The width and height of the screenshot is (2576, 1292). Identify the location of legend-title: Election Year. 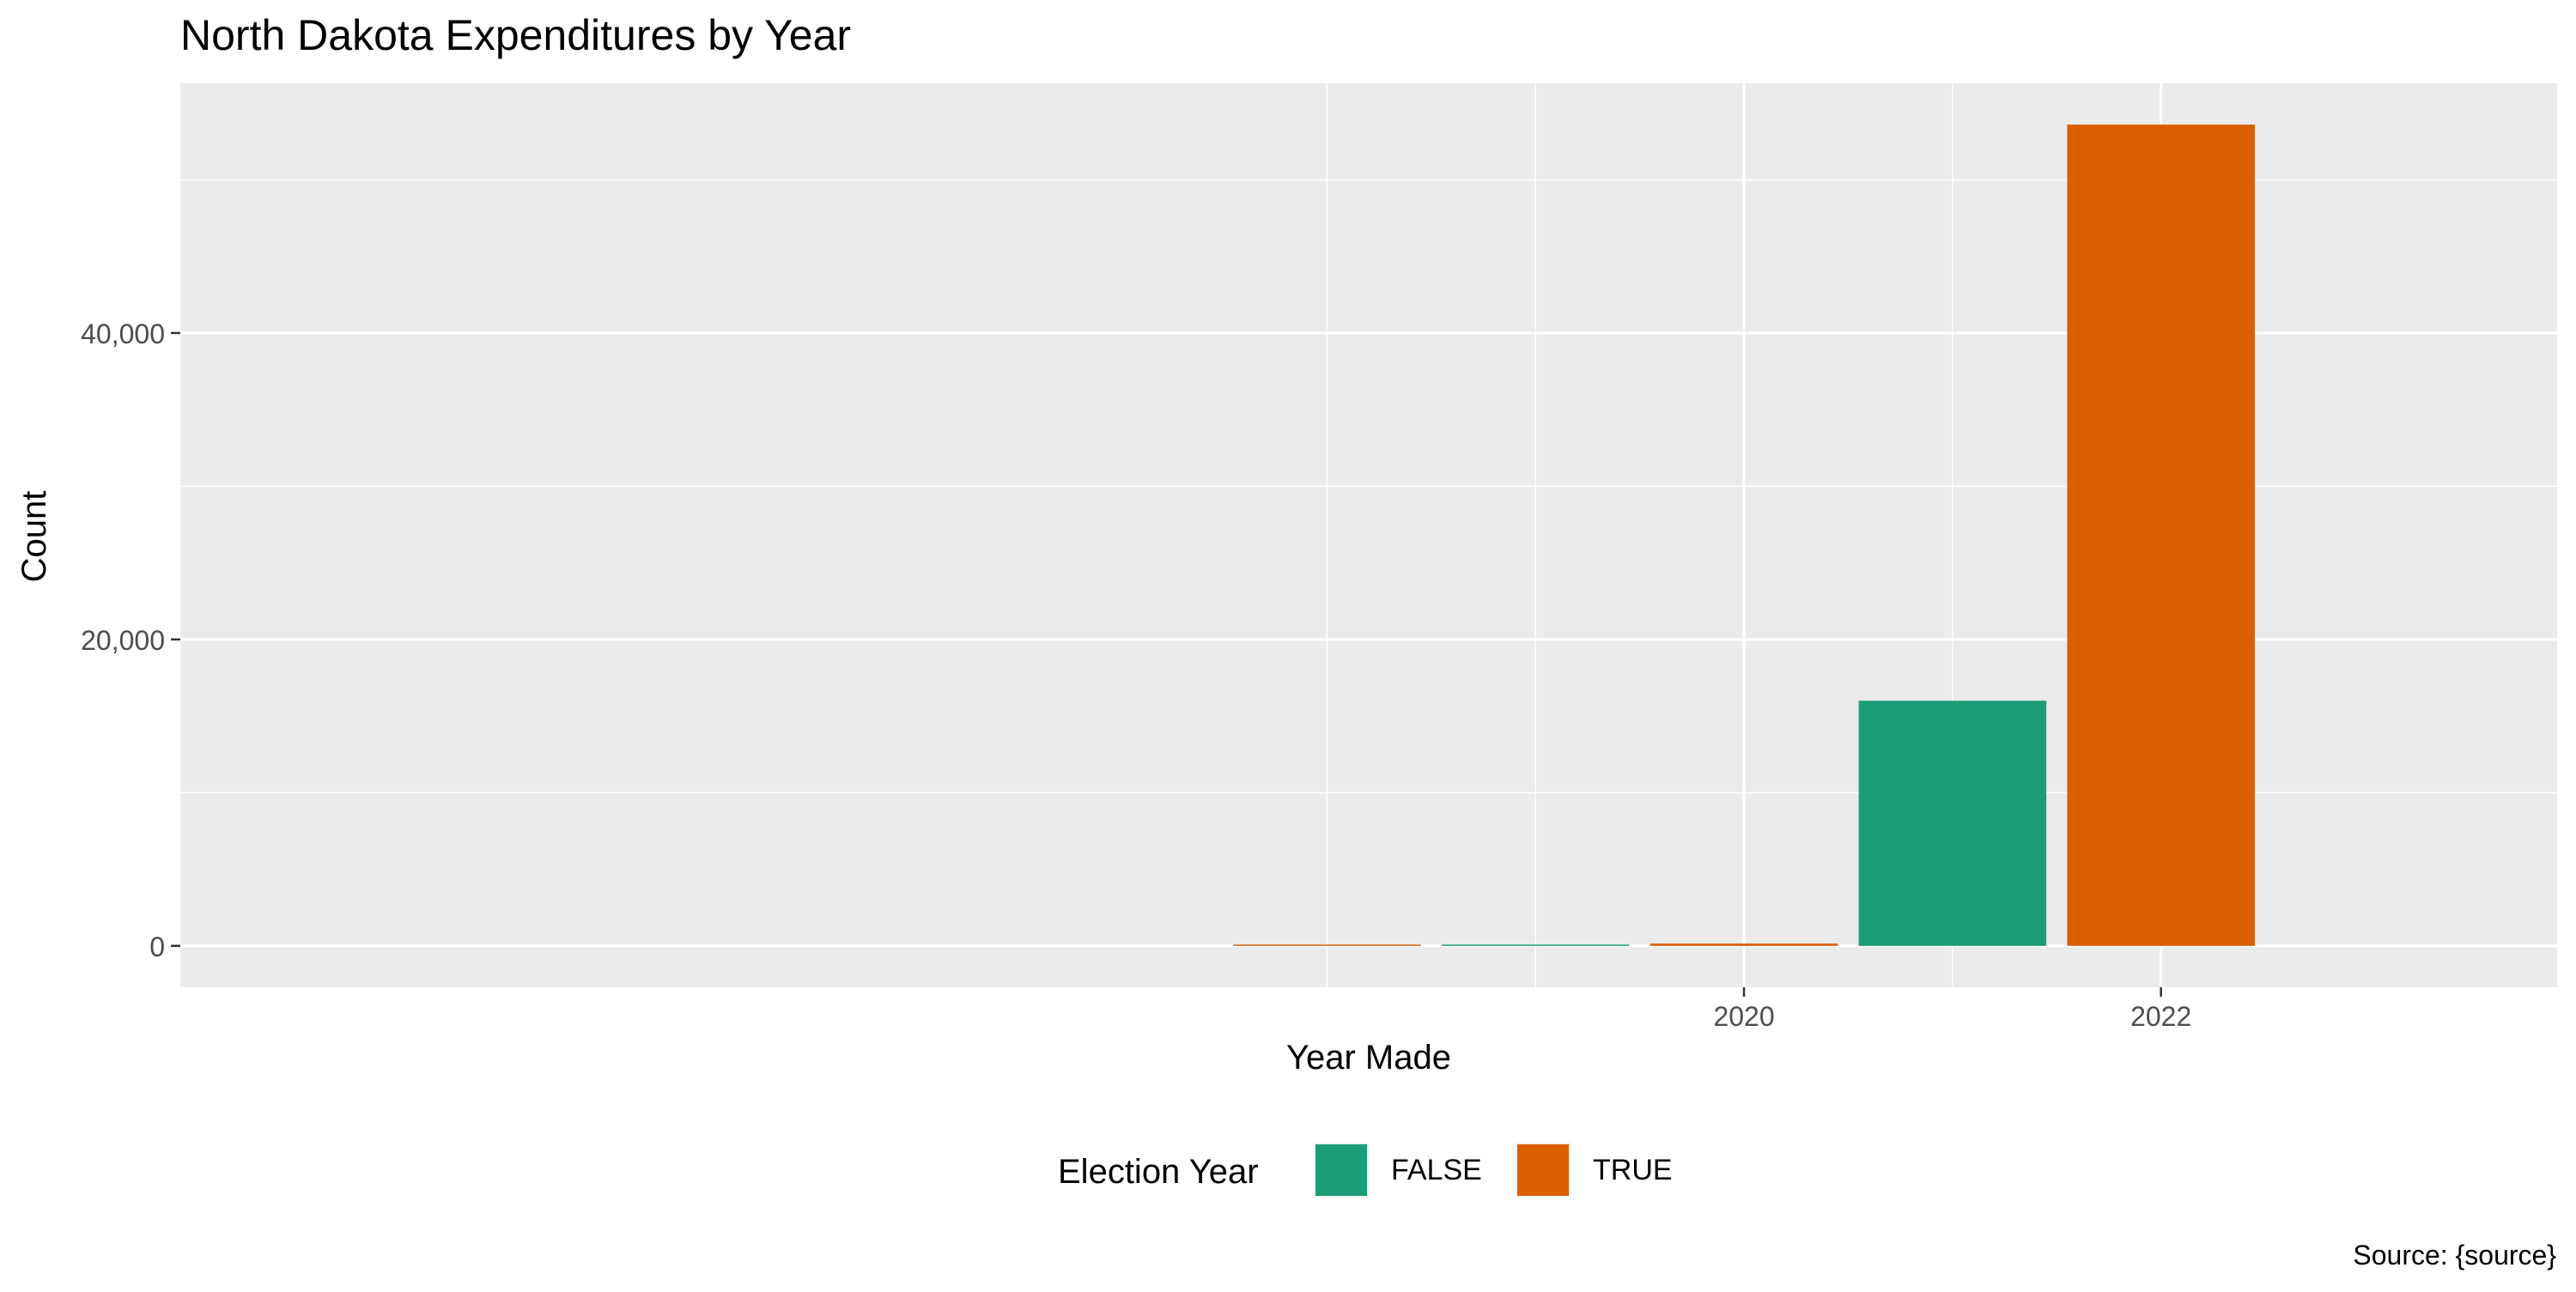
(1158, 1172).